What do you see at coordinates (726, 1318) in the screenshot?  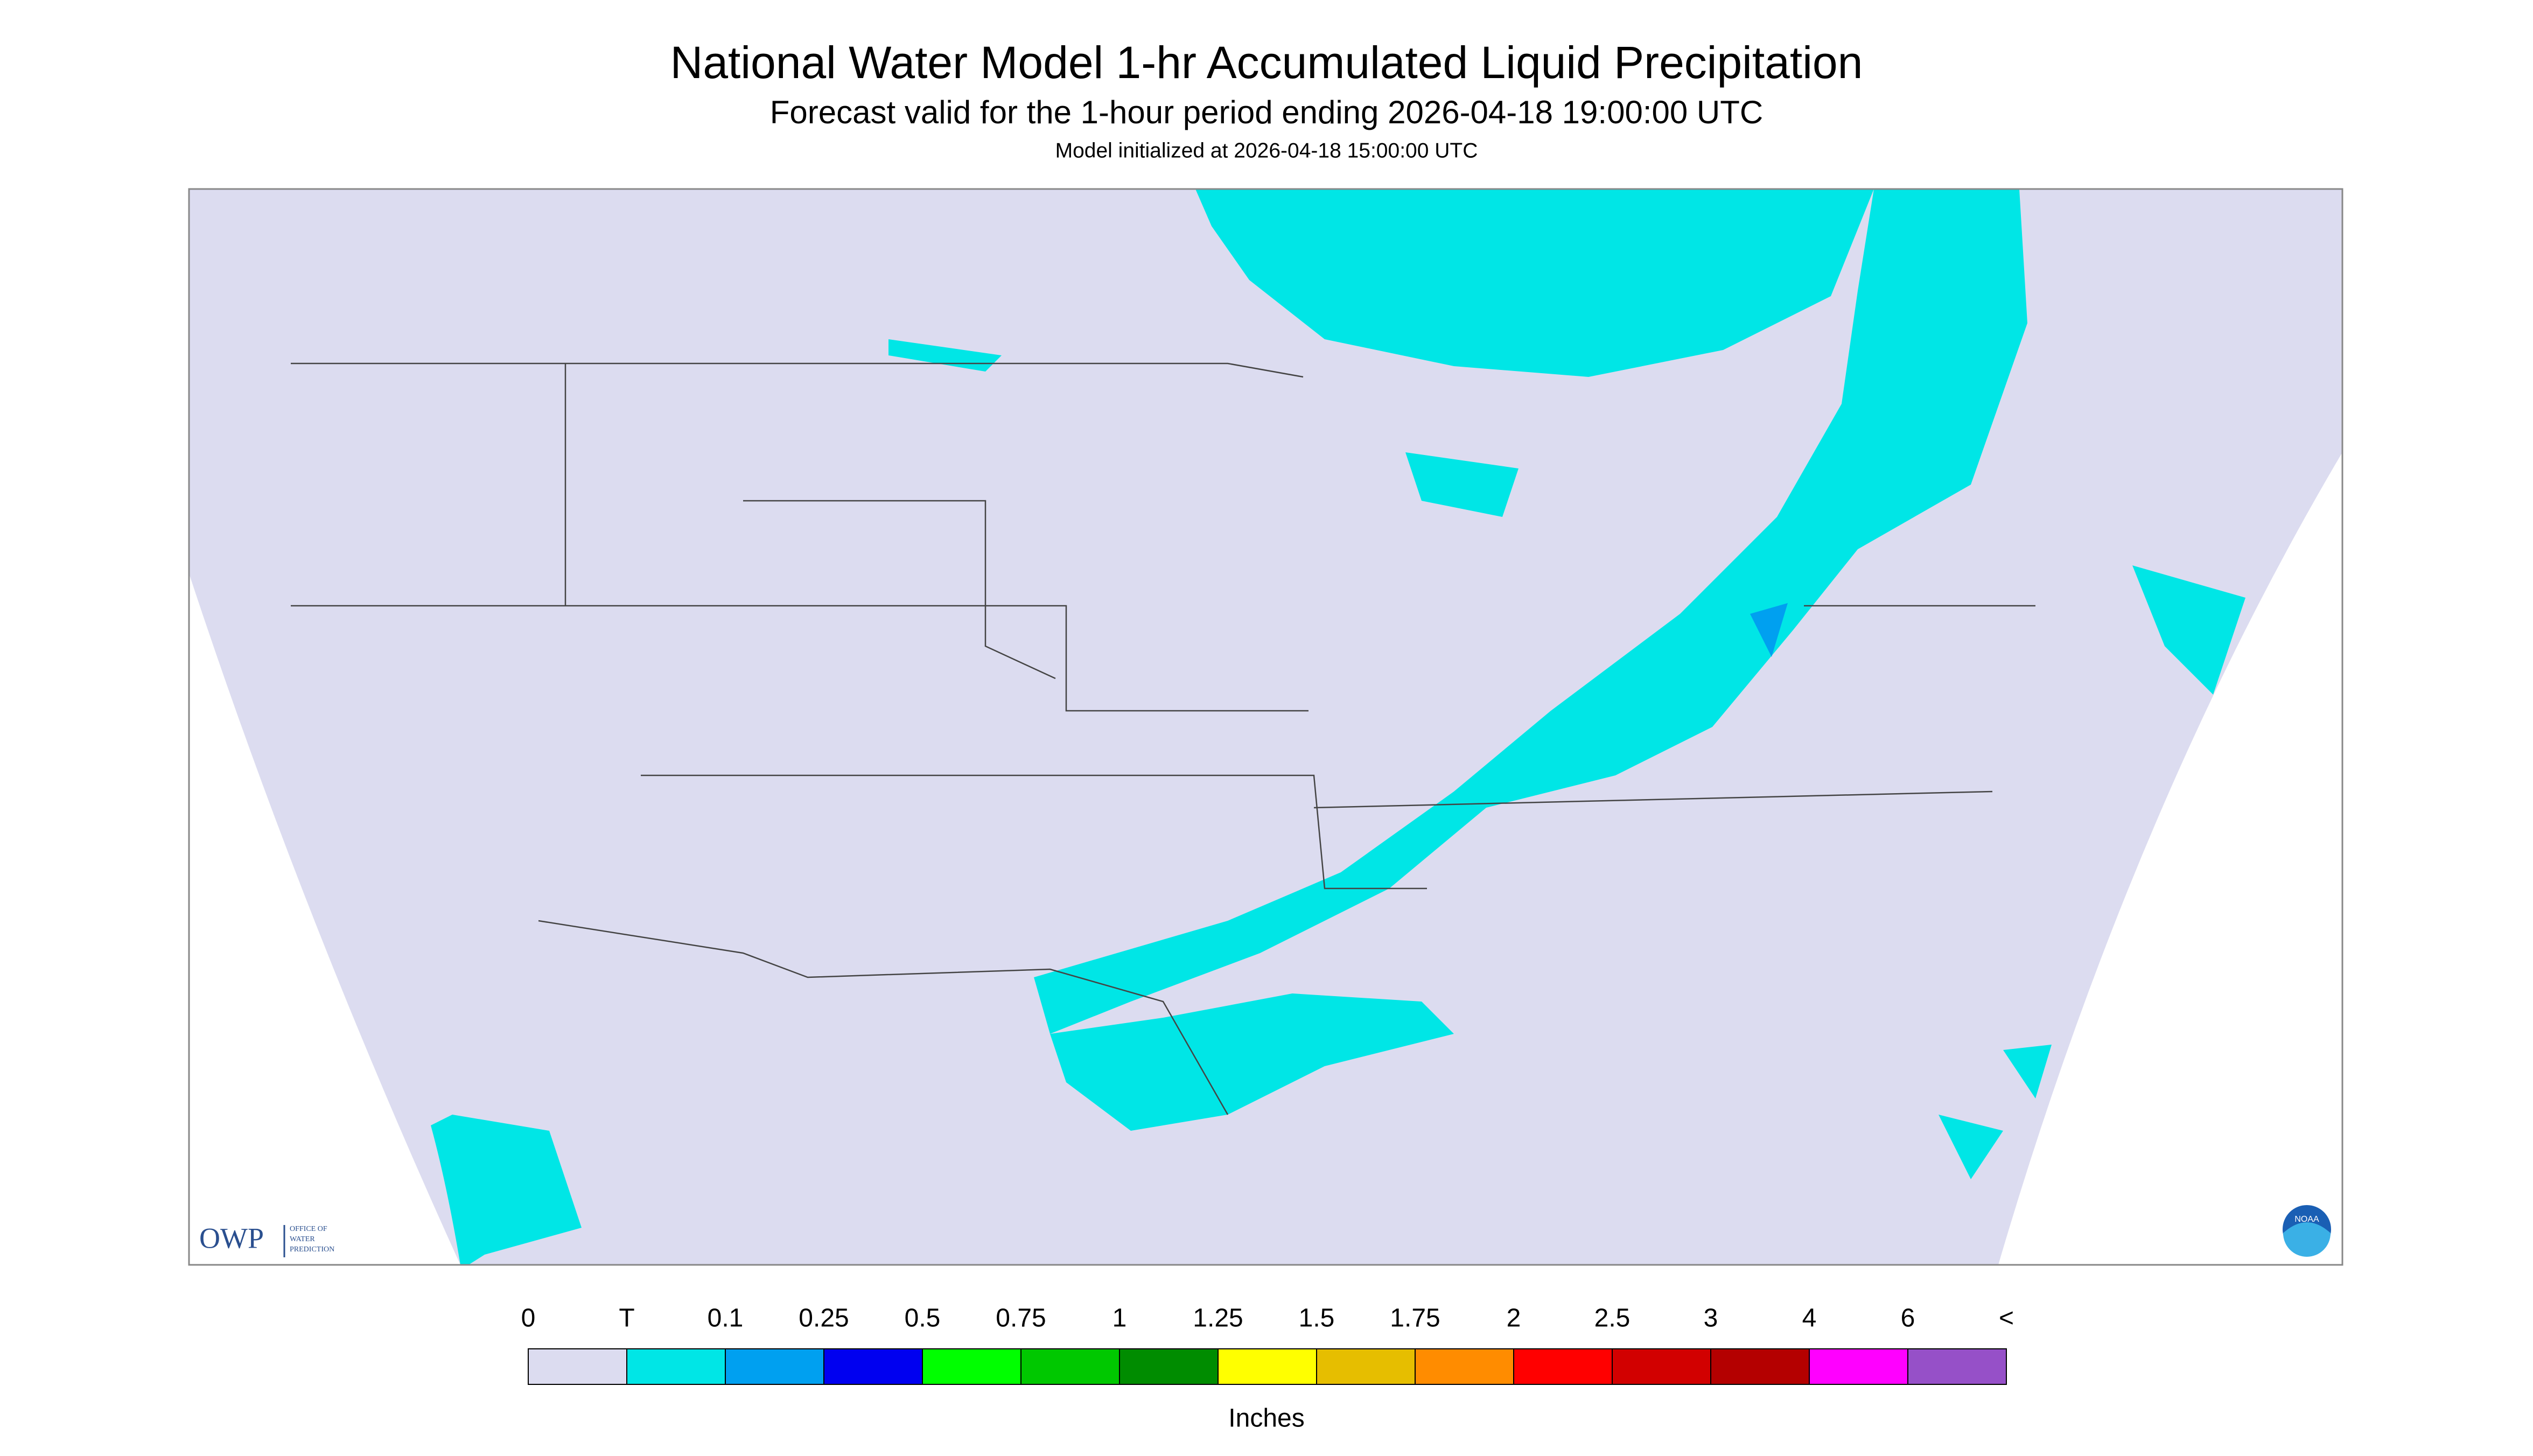 I see `legend-label: 0.1` at bounding box center [726, 1318].